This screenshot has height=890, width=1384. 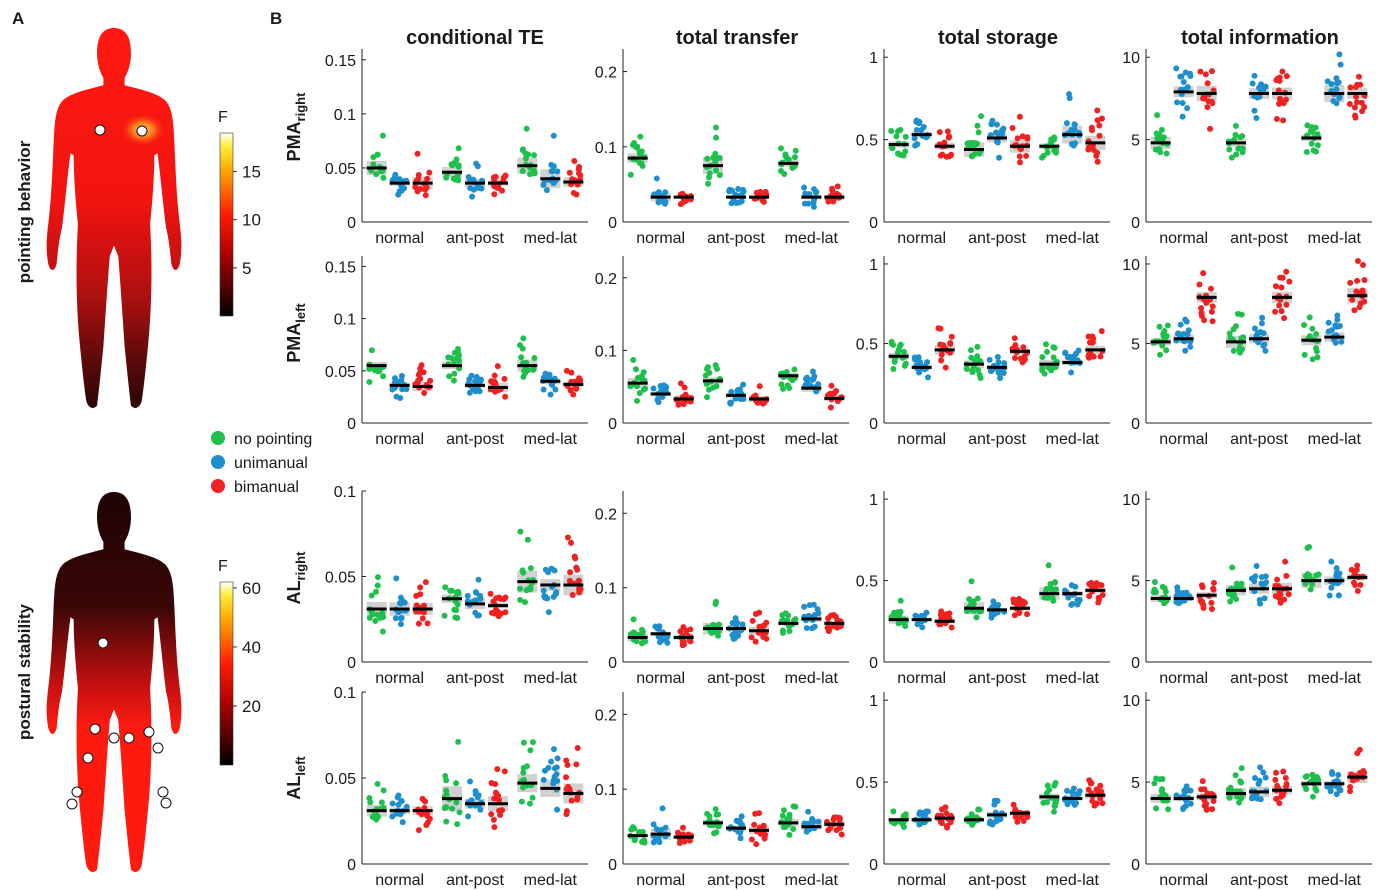 I want to click on colorbar-tick-label: 60, so click(x=251, y=588).